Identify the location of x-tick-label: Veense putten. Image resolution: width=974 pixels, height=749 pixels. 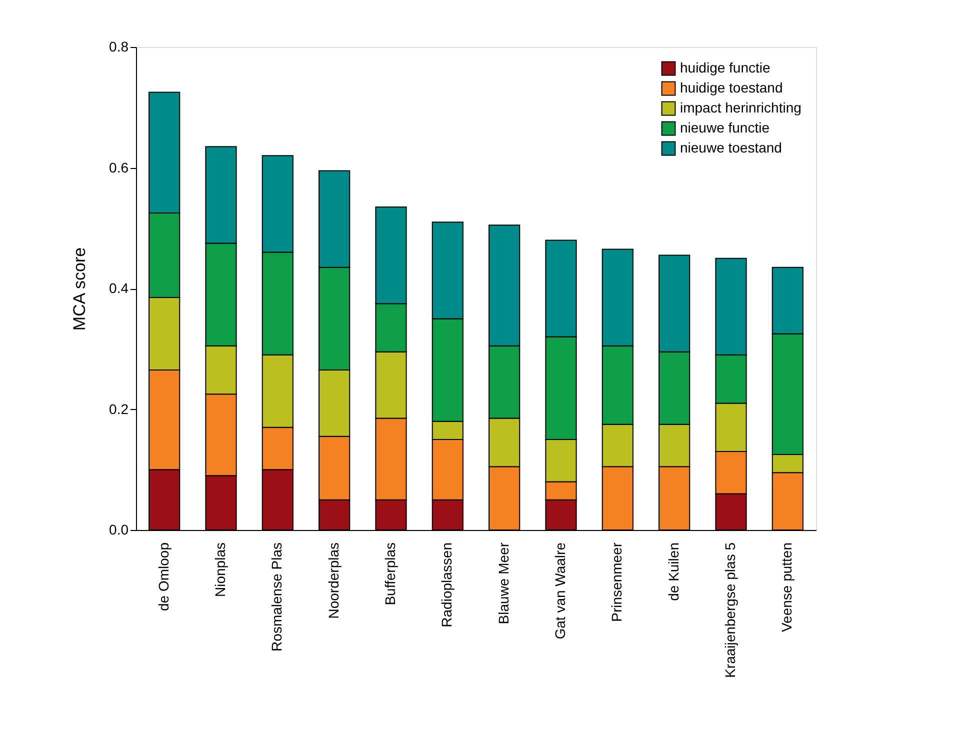
(786, 587).